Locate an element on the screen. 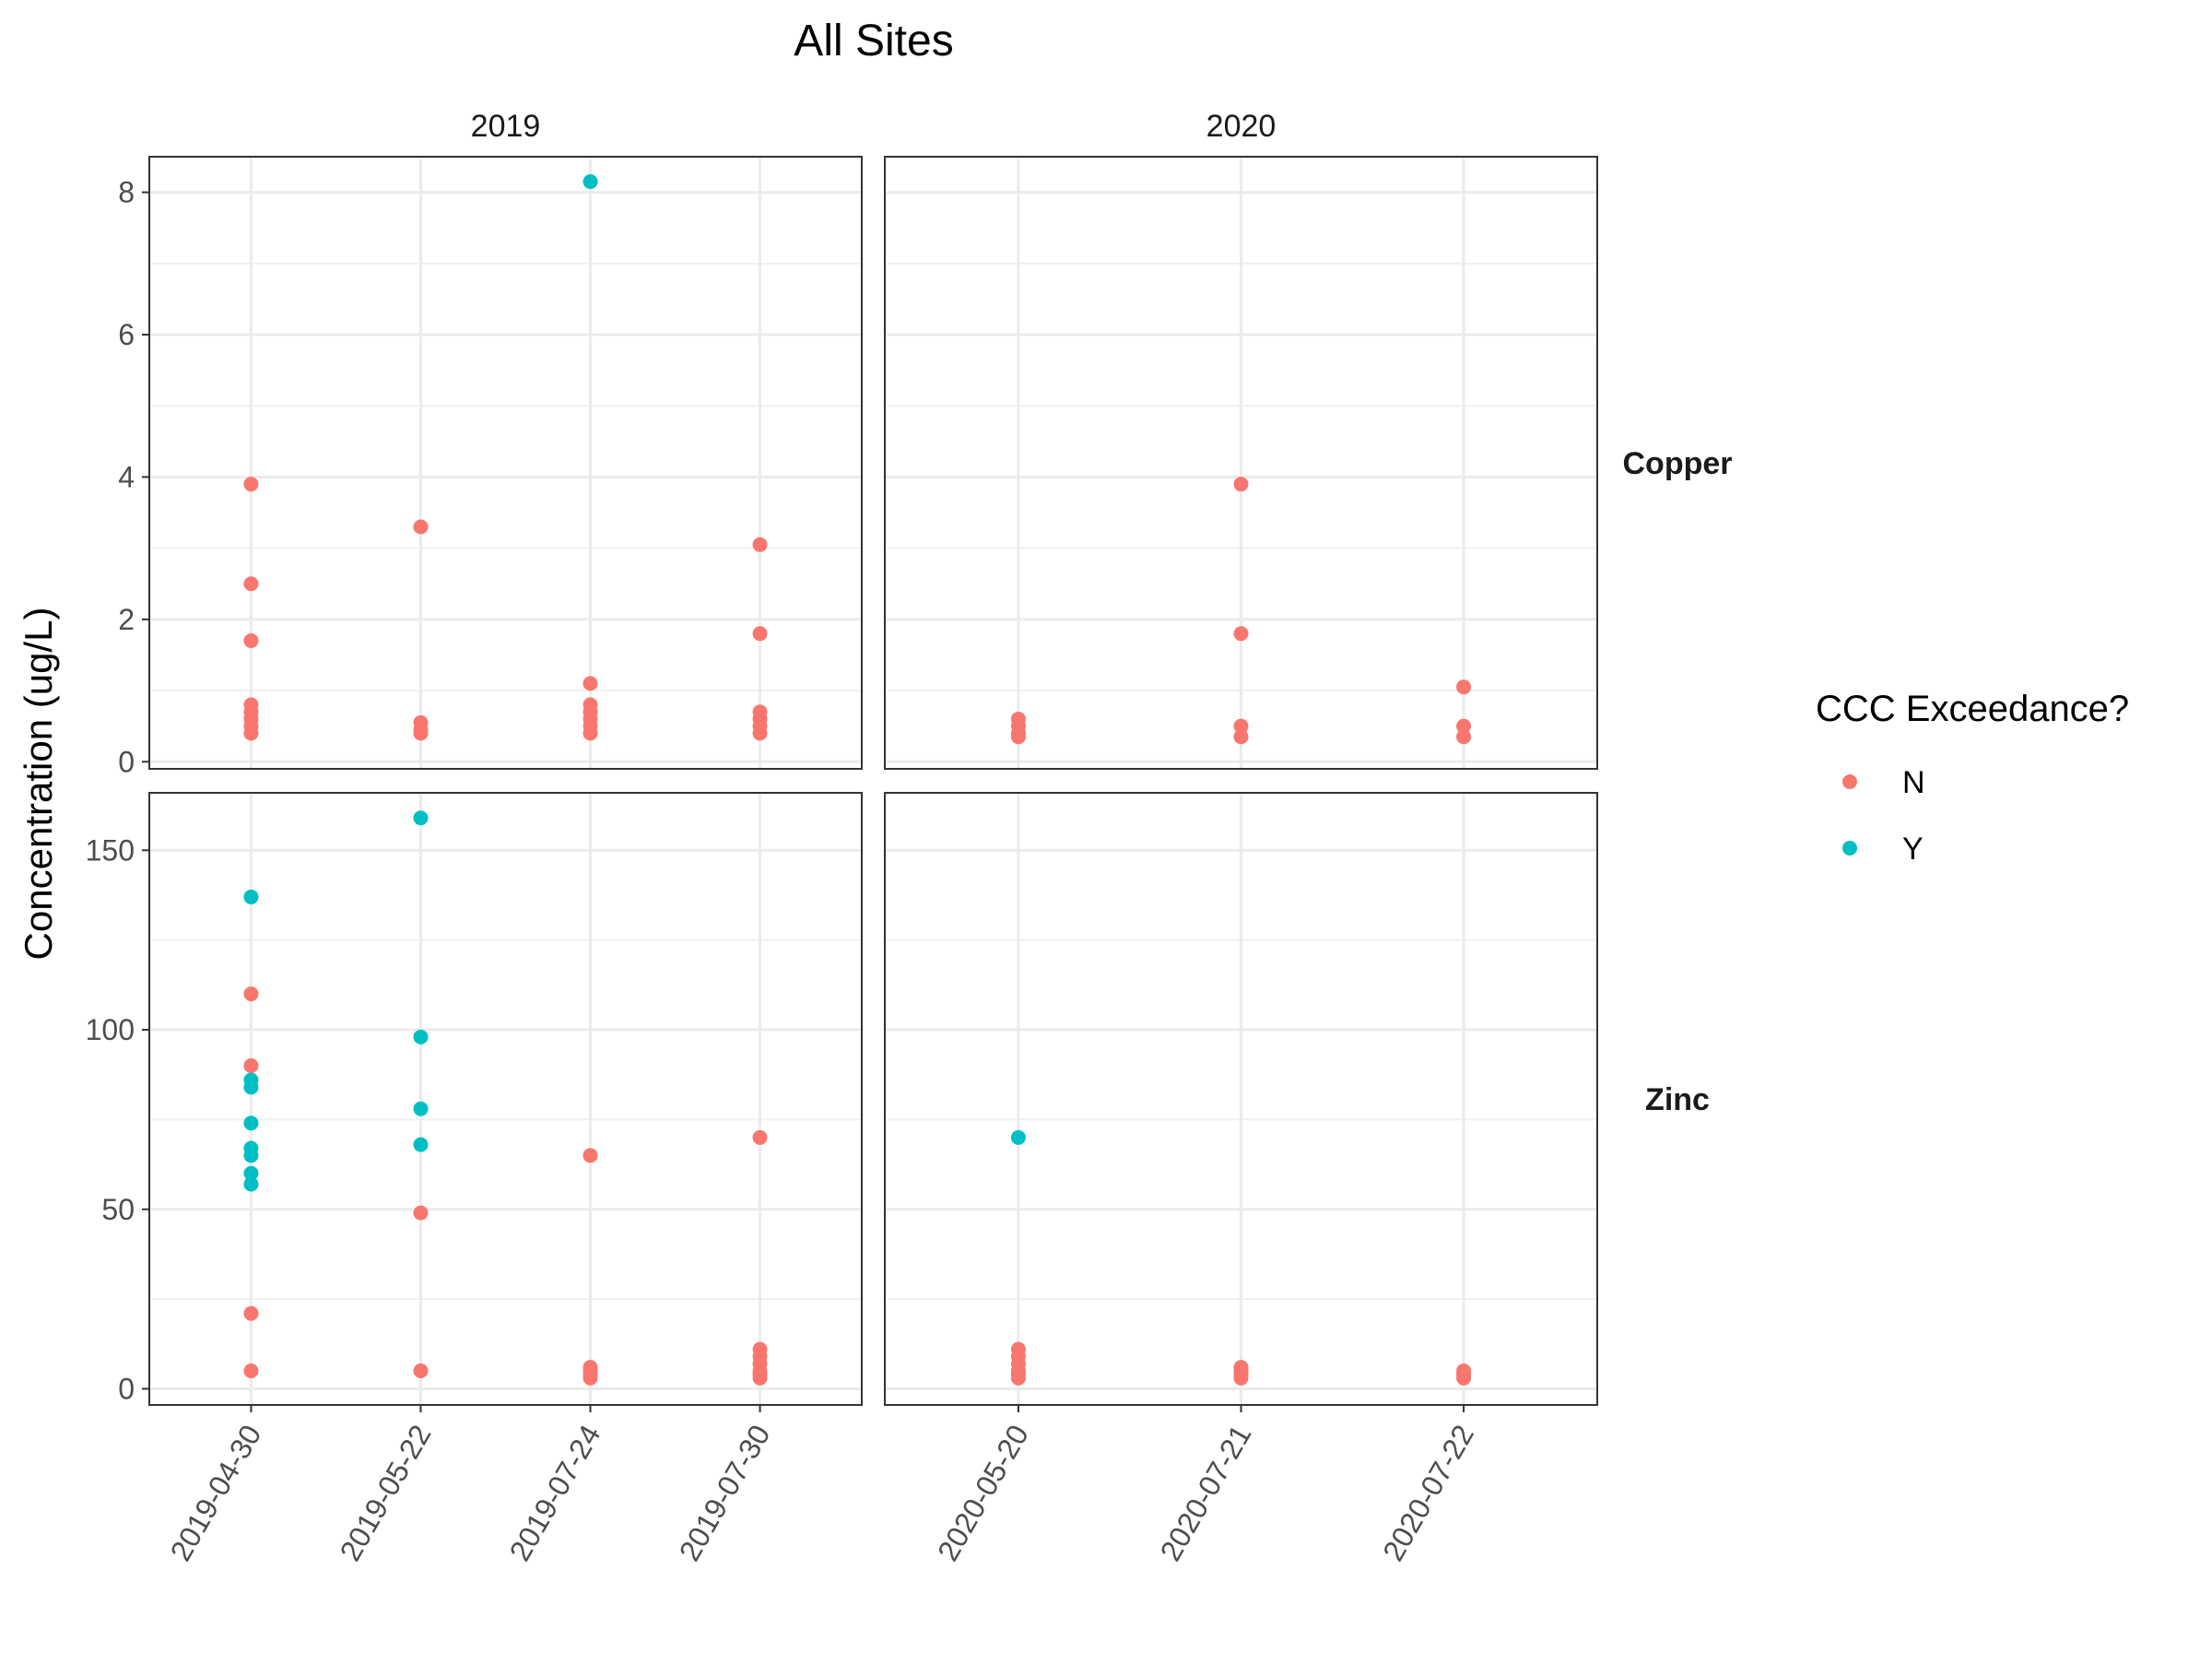  panel-copper-2019: 0 2 4 6 8 is located at coordinates (490, 467).